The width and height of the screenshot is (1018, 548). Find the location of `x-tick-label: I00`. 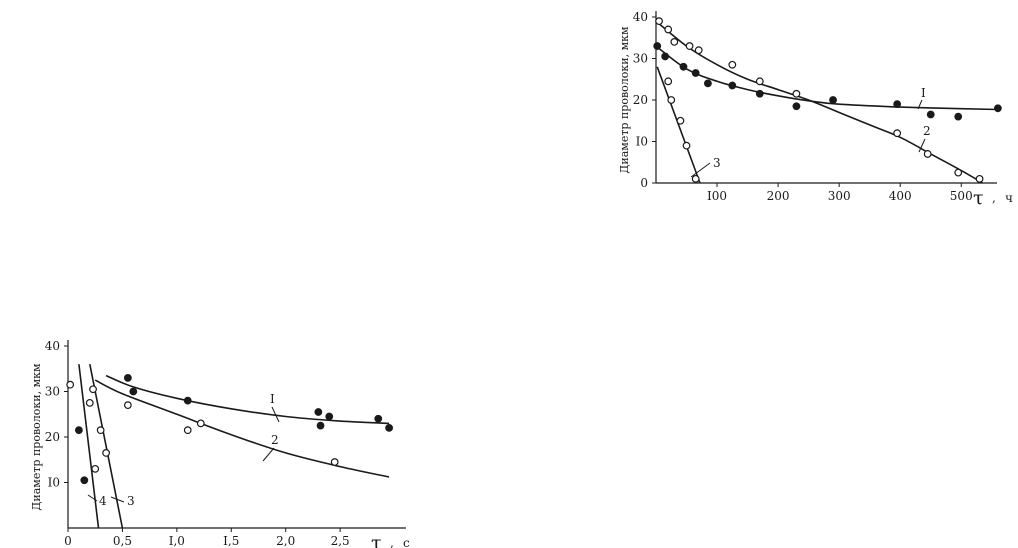

x-tick-label: I00 is located at coordinates (717, 196).